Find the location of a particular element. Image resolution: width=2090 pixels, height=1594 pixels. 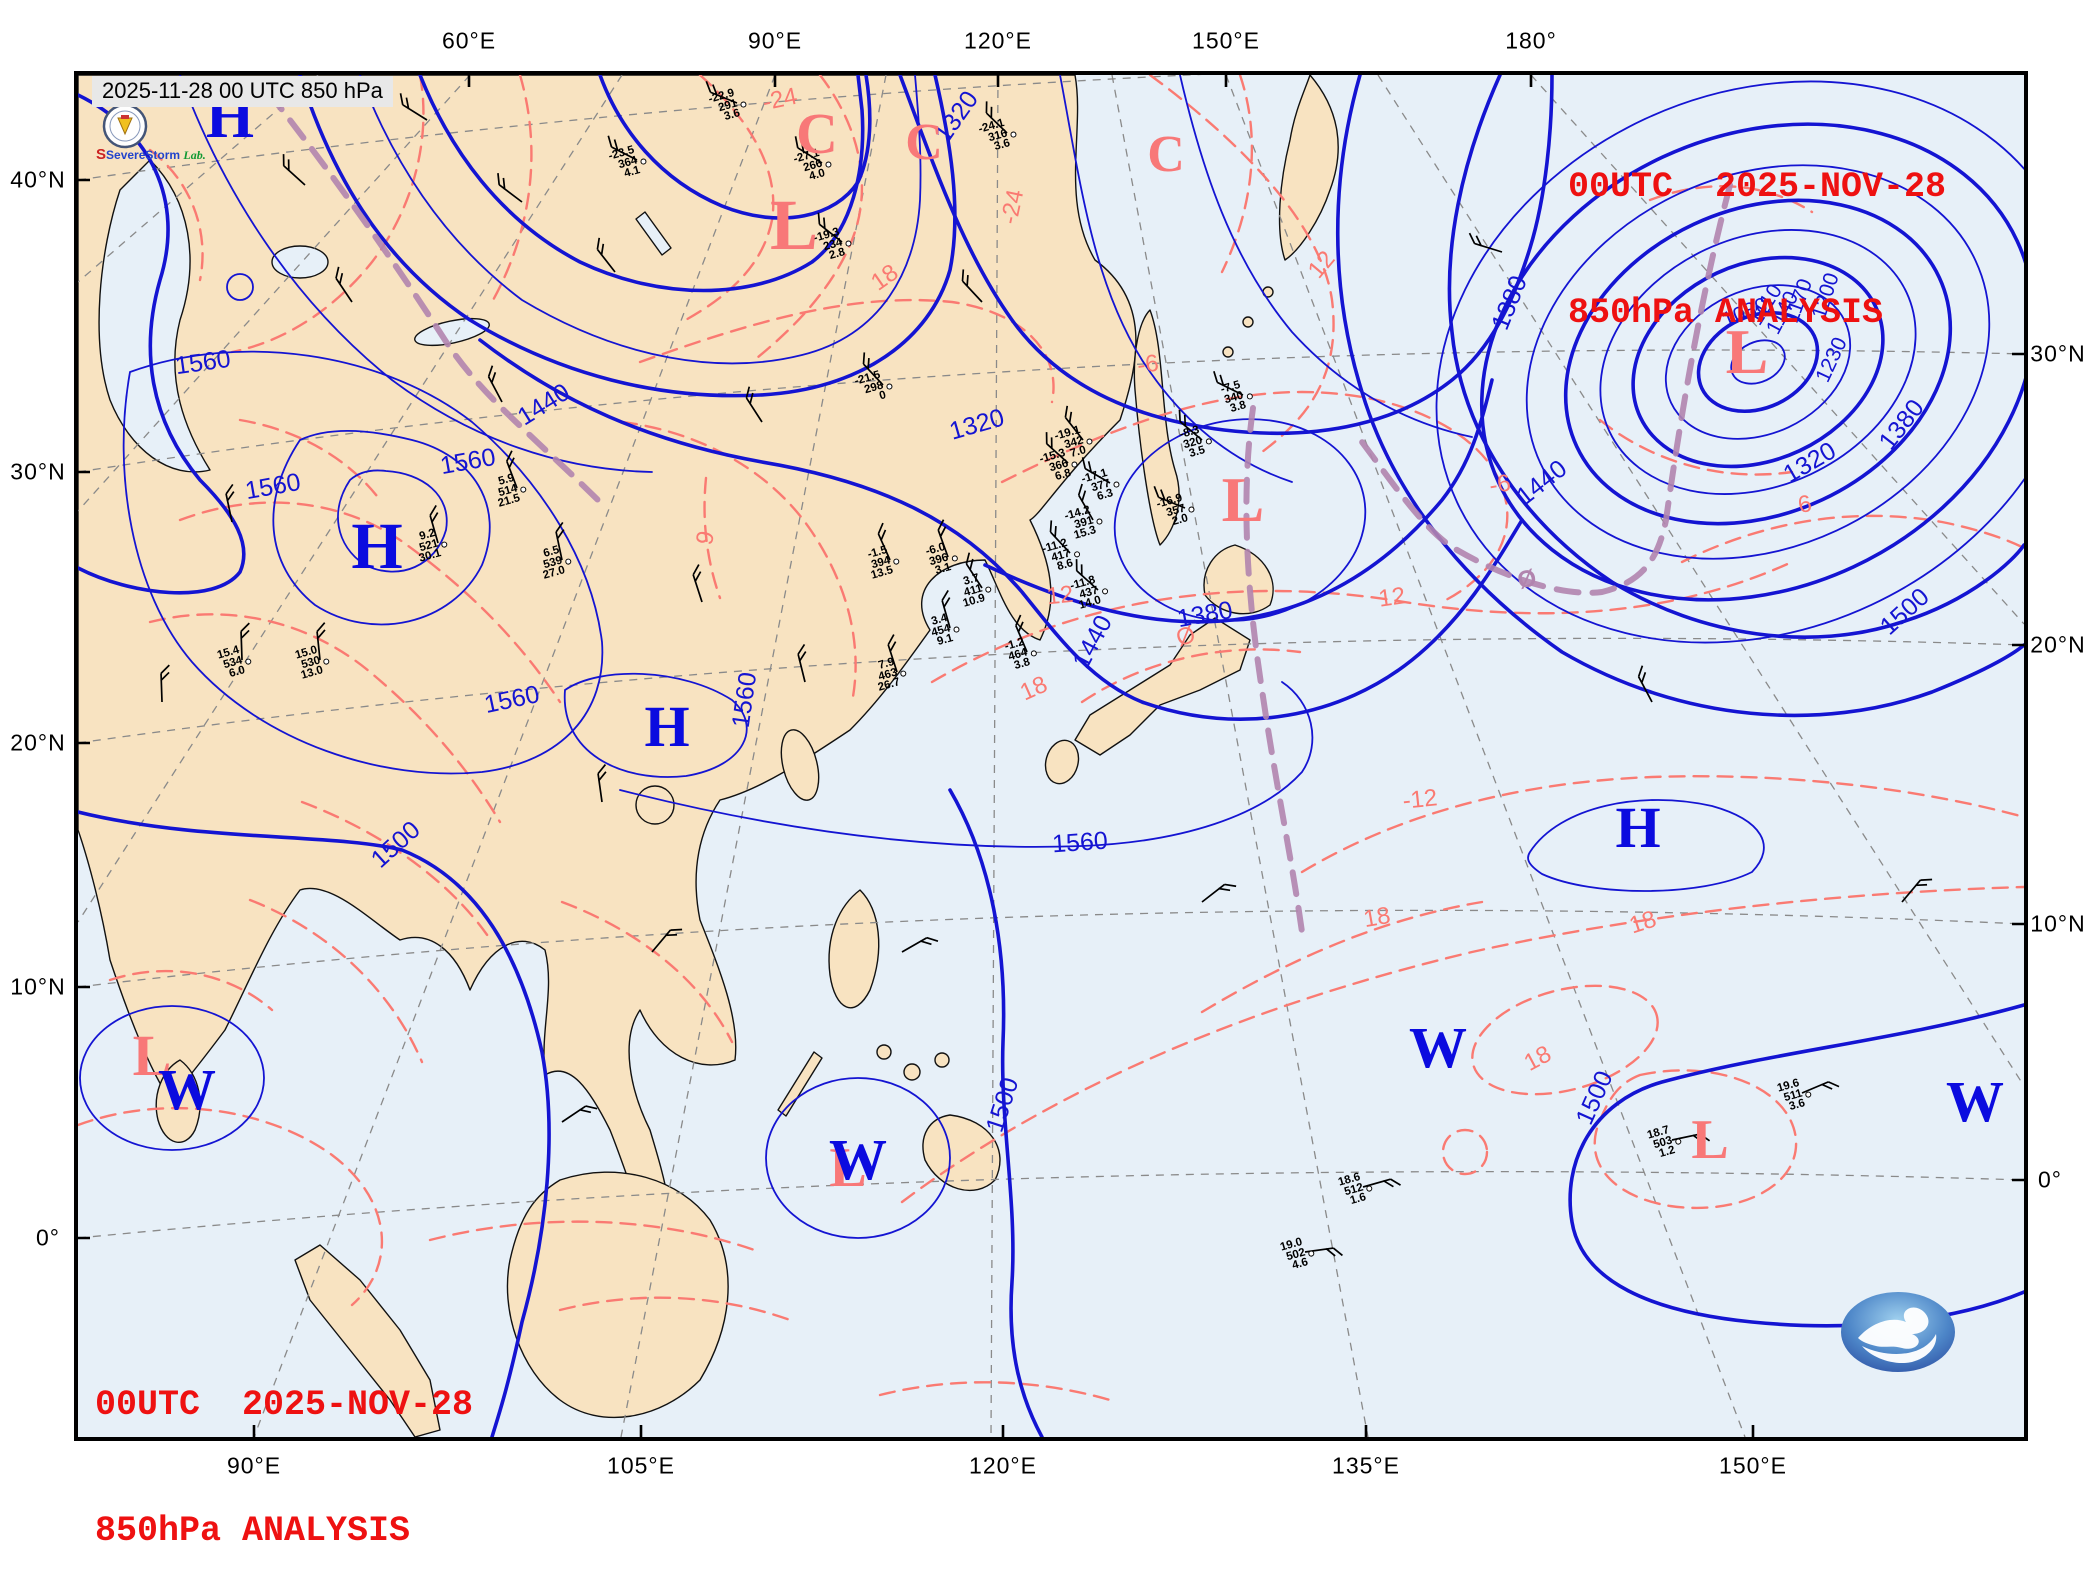

sumatra-island is located at coordinates (367, 1340).